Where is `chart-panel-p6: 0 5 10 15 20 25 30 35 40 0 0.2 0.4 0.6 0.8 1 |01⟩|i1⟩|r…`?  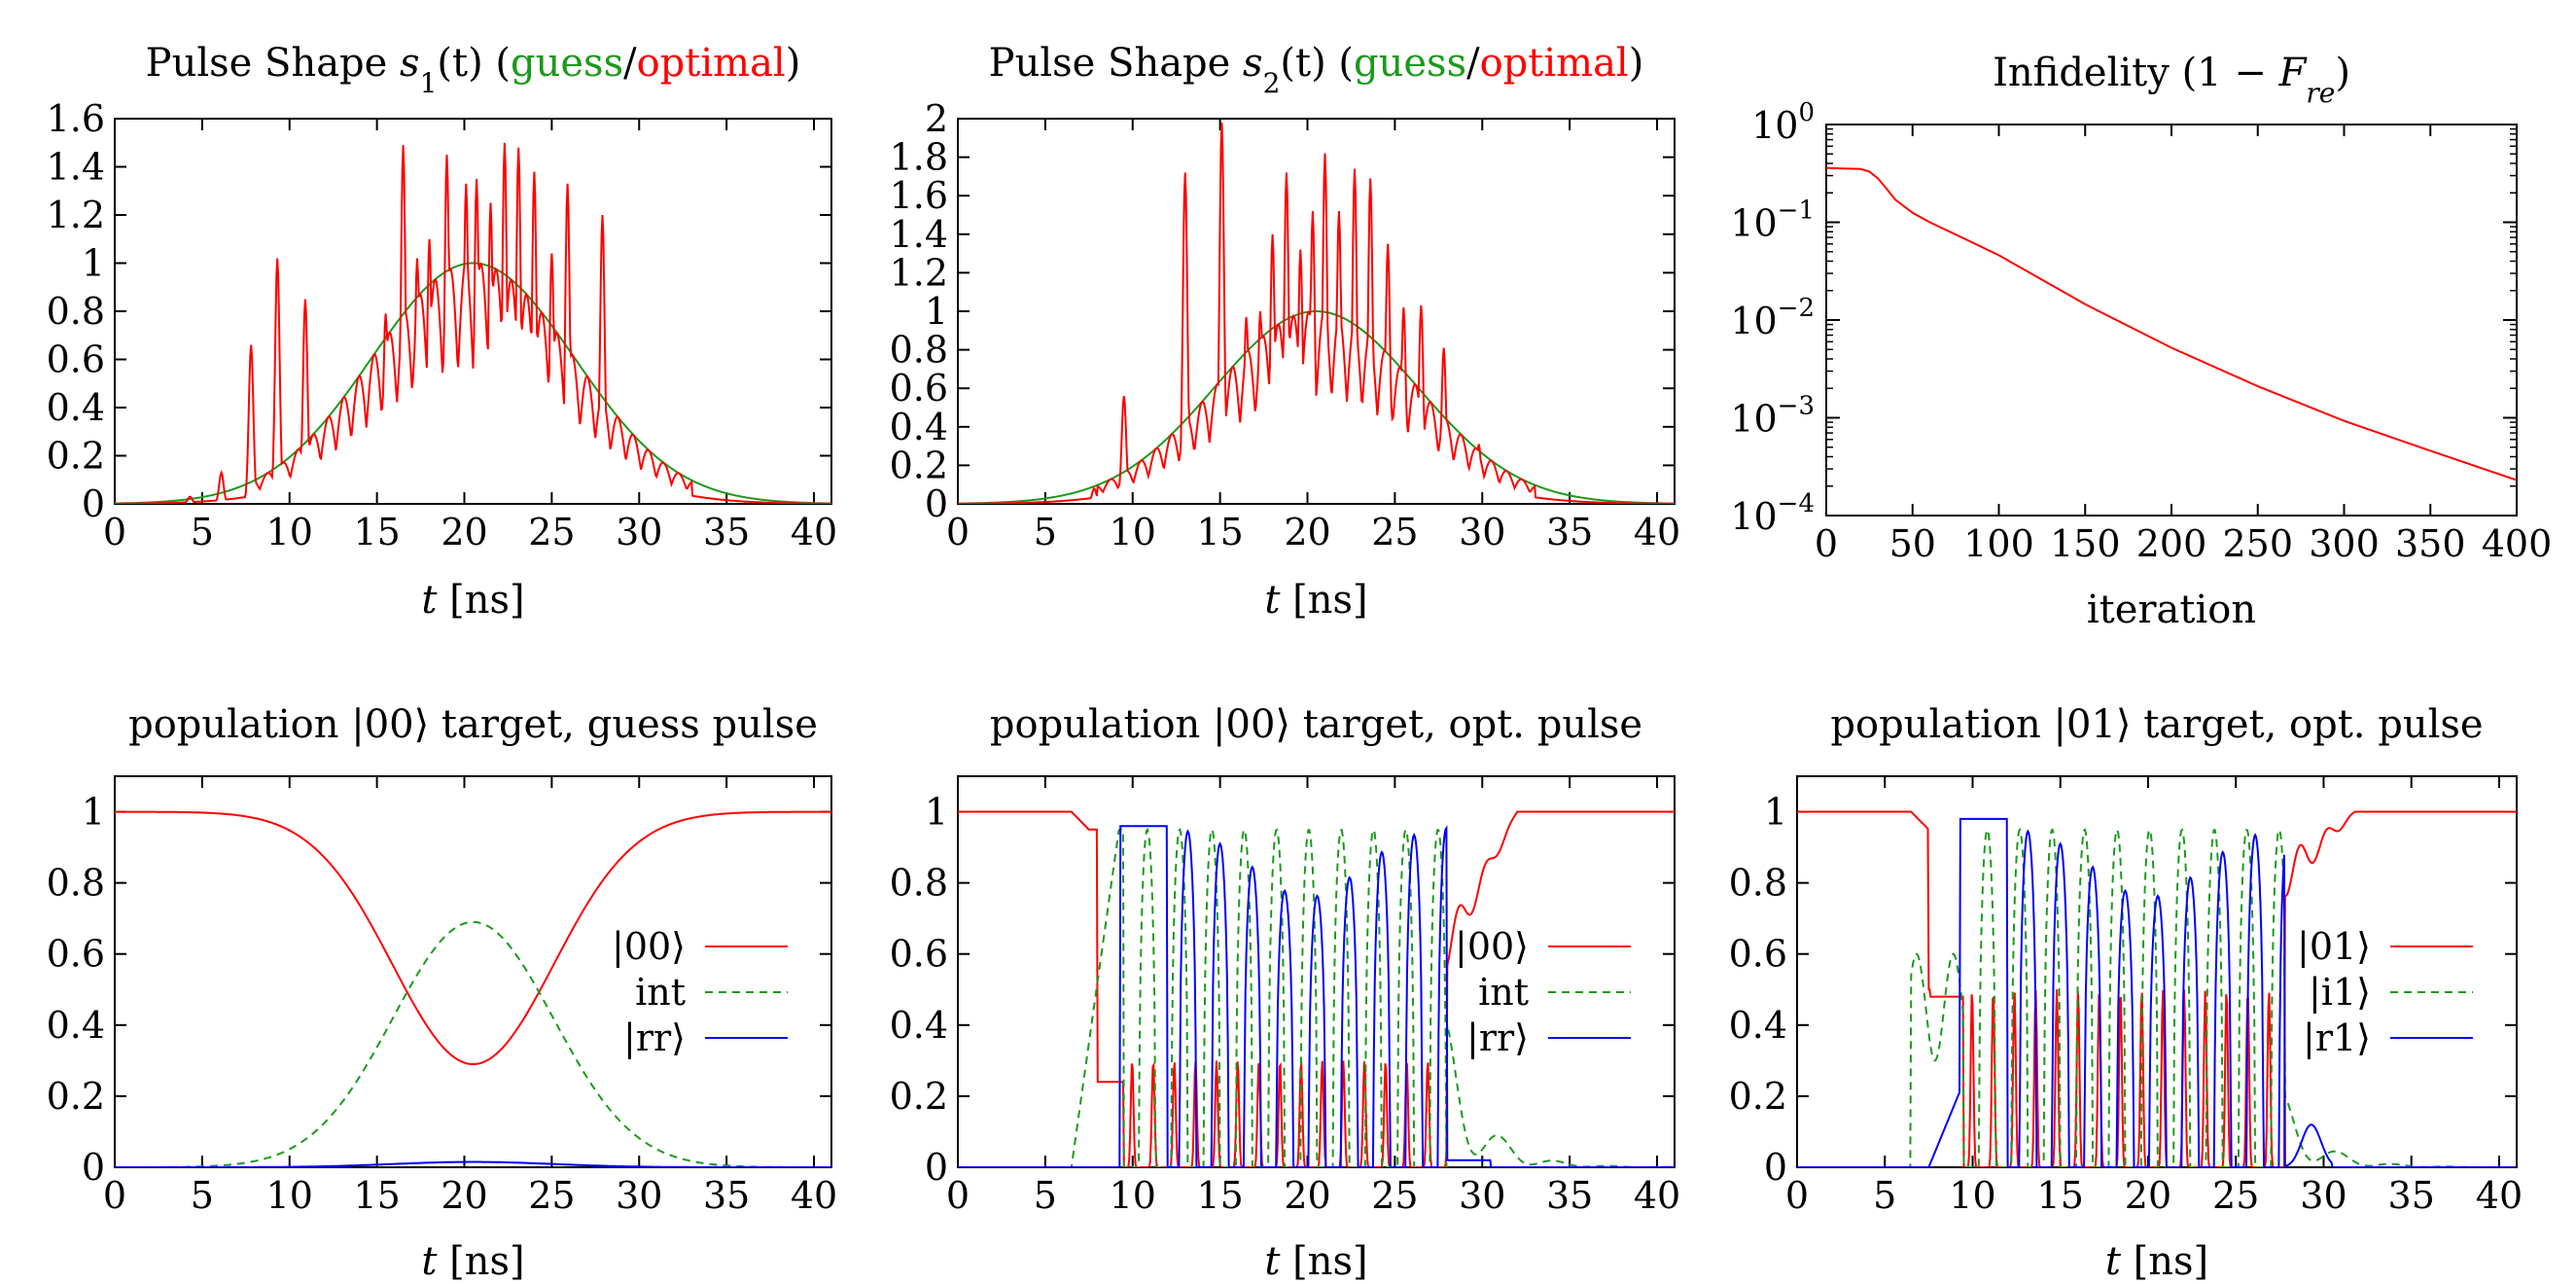
chart-panel-p6: 0 5 10 15 20 25 30 35 40 0 0.2 0.4 0.6 0.8 1 |01⟩|i1⟩|r… is located at coordinates (2126, 993).